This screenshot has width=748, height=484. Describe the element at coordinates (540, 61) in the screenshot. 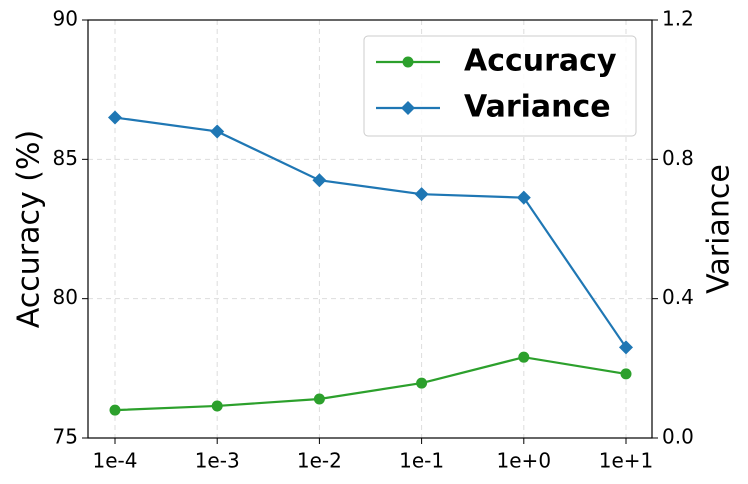

I see `legend-label: Accuracy` at that location.